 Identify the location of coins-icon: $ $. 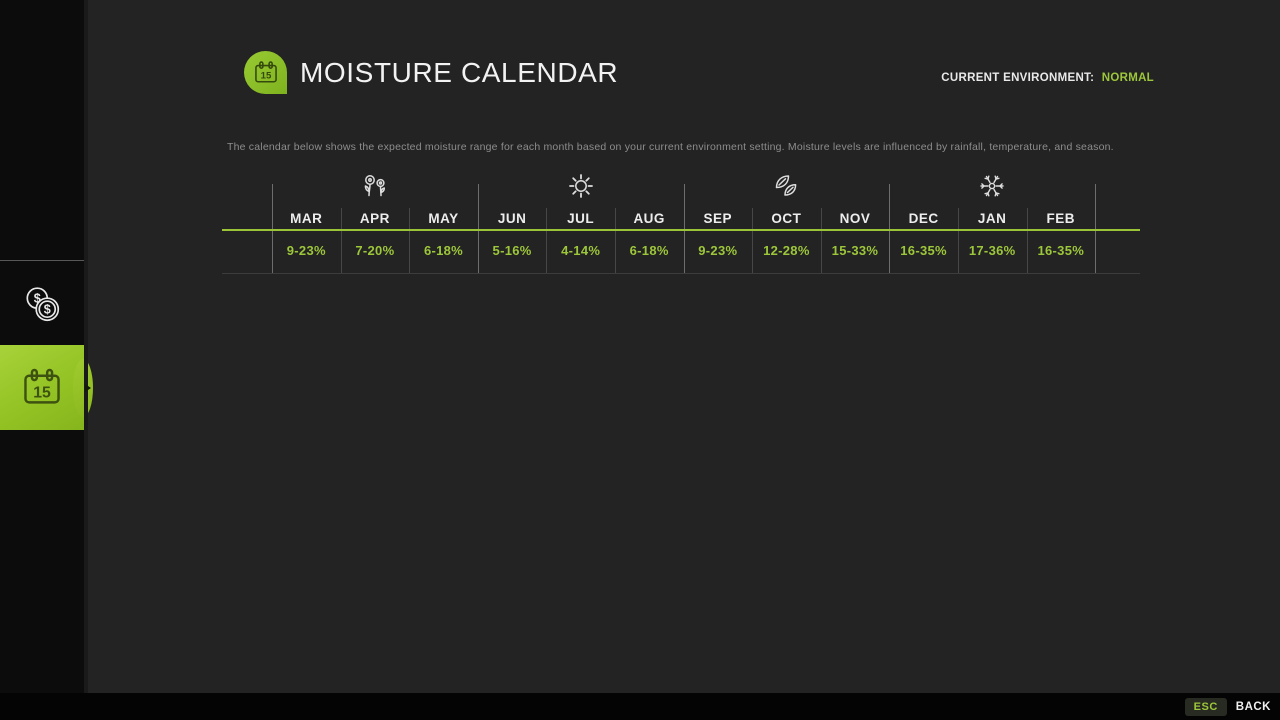
(42, 305).